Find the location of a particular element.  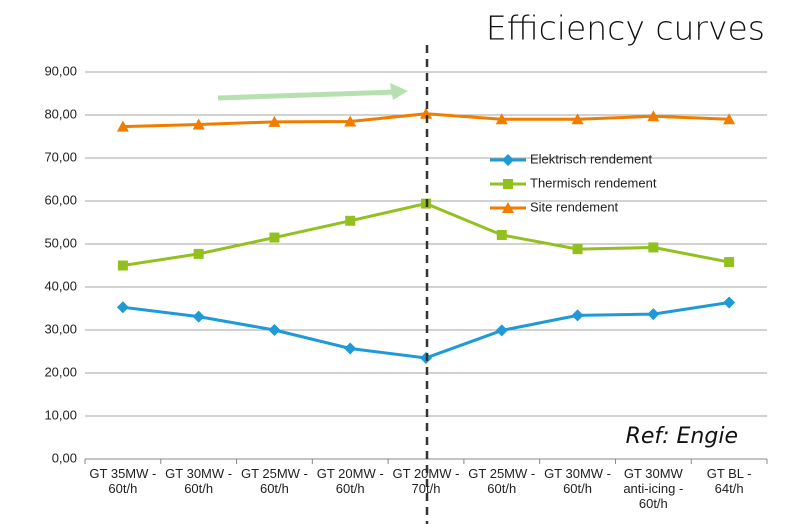

y-tick-label: 70,00 is located at coordinates (60, 156).